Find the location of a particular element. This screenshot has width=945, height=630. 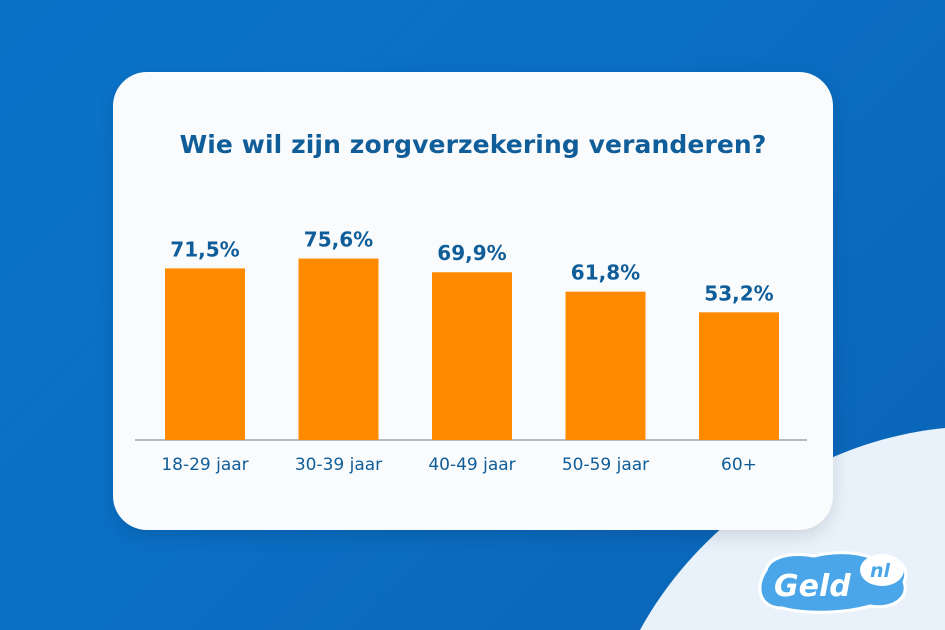

chart-title: Wie wil zijn zorgverzekering veranderen? is located at coordinates (473, 144).